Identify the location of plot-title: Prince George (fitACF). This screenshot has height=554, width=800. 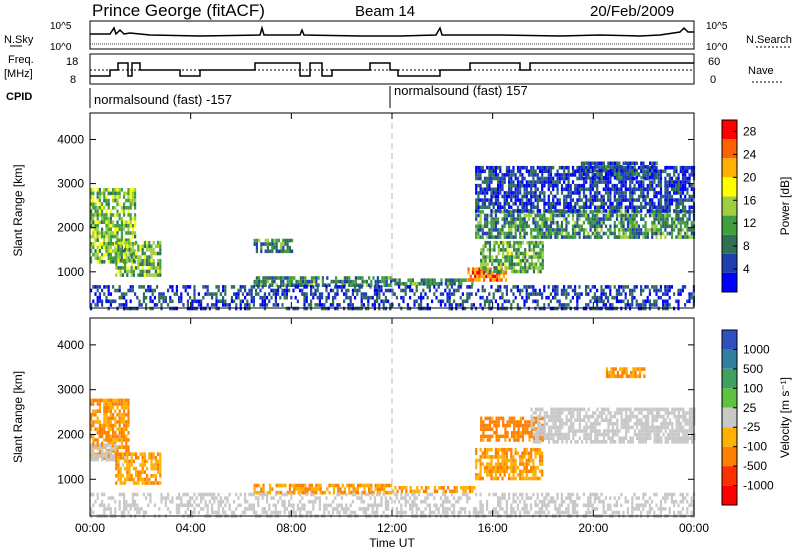
(178, 10).